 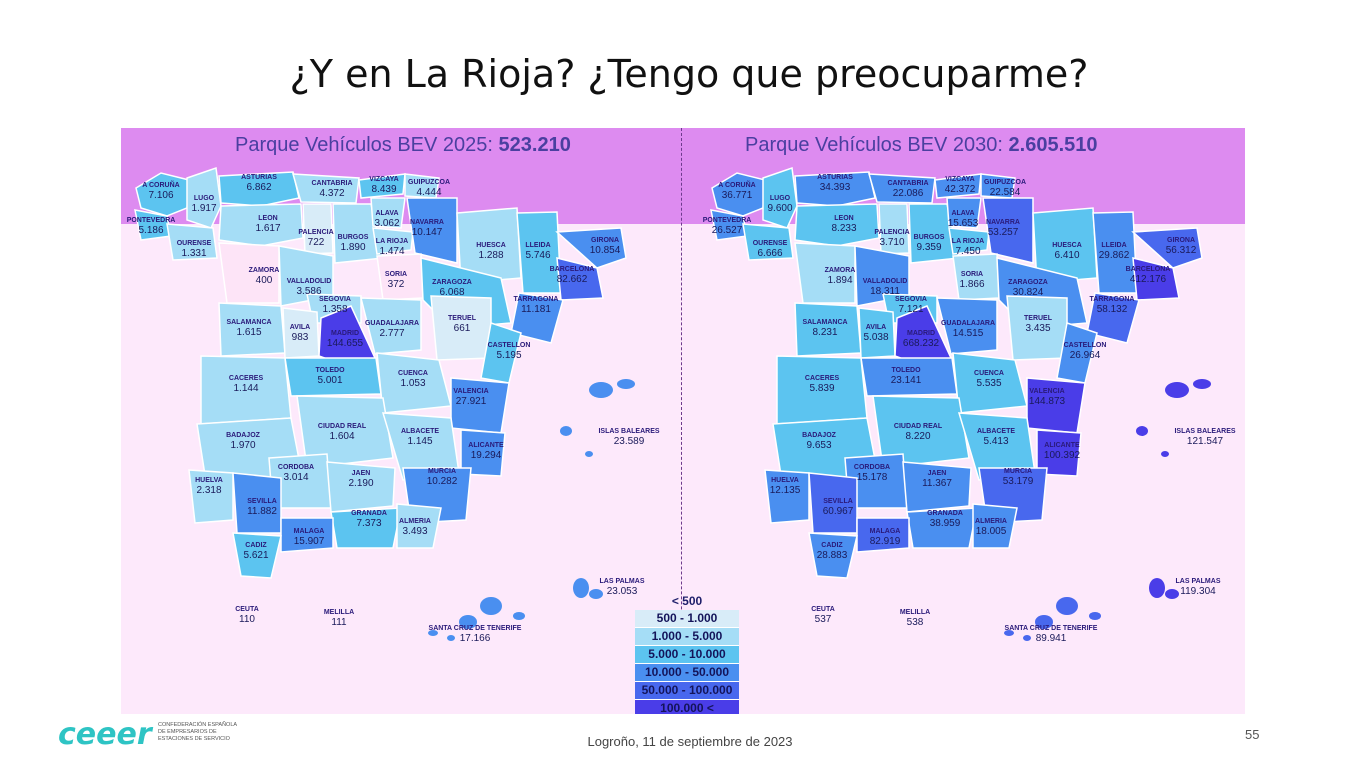 What do you see at coordinates (420, 442) in the screenshot?
I see `province-value: 1.145` at bounding box center [420, 442].